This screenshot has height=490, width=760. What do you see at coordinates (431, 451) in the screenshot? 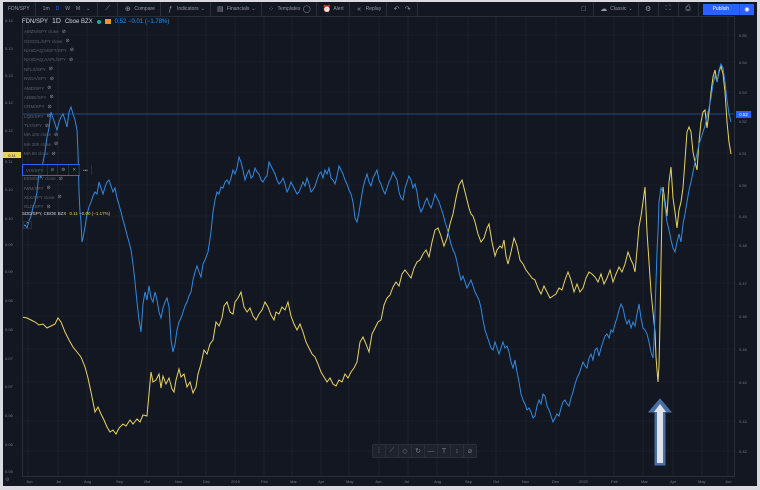
I see `horizontal-line-icon: —` at bounding box center [431, 451].